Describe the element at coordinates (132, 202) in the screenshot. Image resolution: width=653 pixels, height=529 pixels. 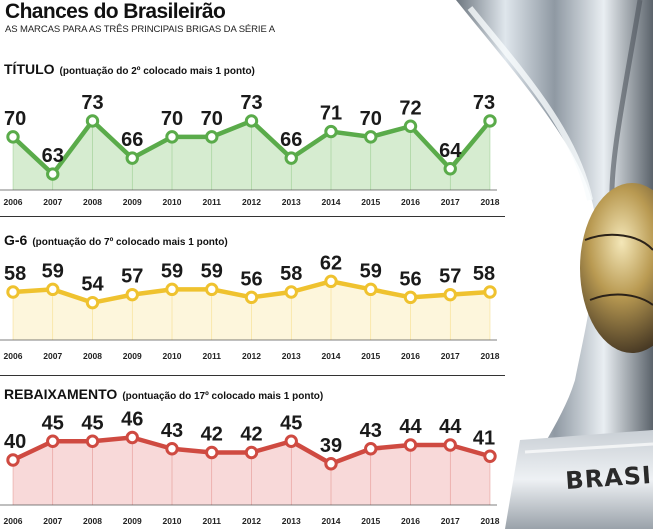
I see `titulo-year-label: 2009` at that location.